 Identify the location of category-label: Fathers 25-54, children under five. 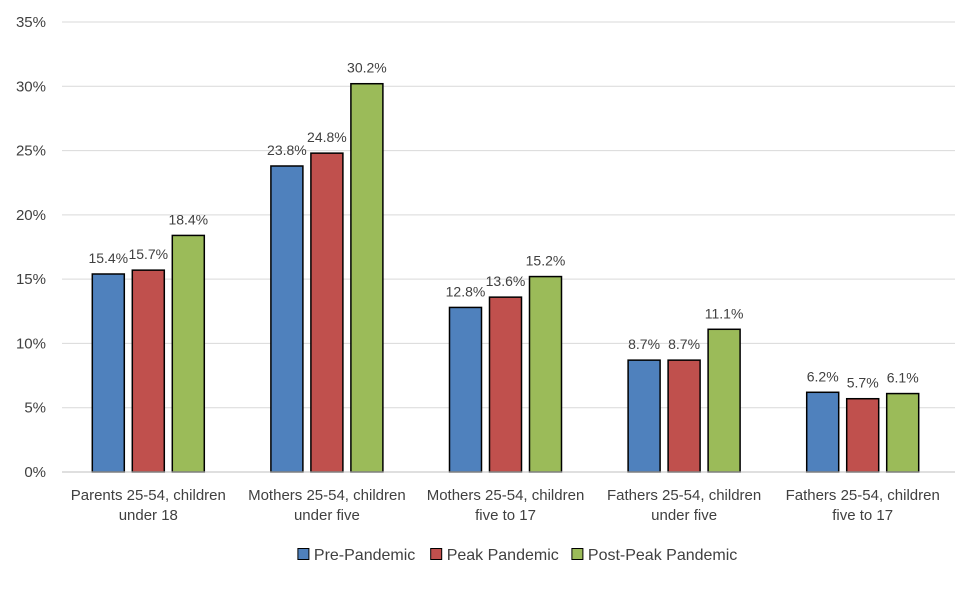
(684, 505).